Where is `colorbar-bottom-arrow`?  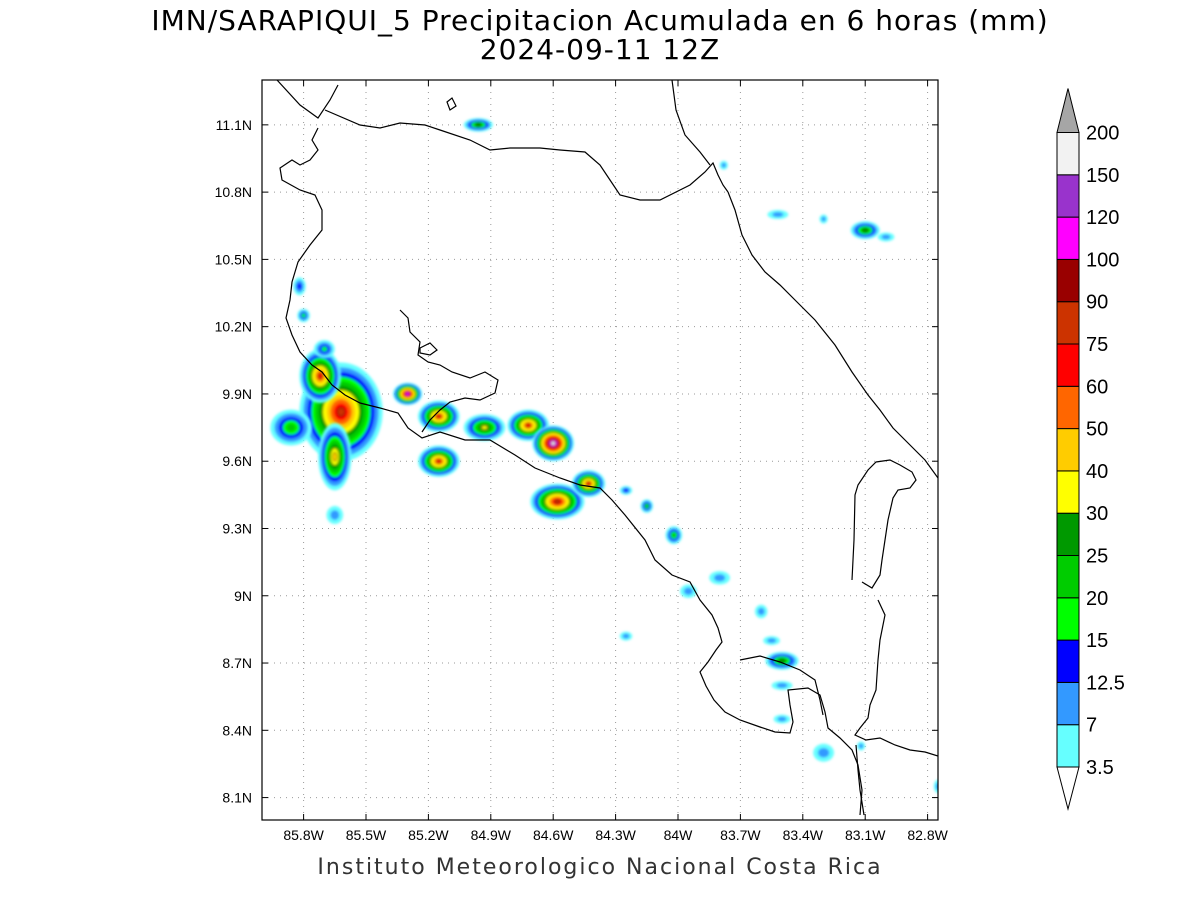 colorbar-bottom-arrow is located at coordinates (1068, 788).